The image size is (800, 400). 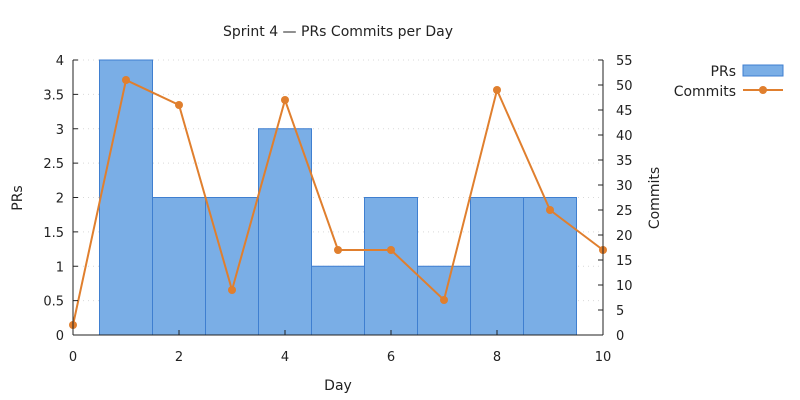 I want to click on y2-tick-label: 55, so click(x=624, y=61).